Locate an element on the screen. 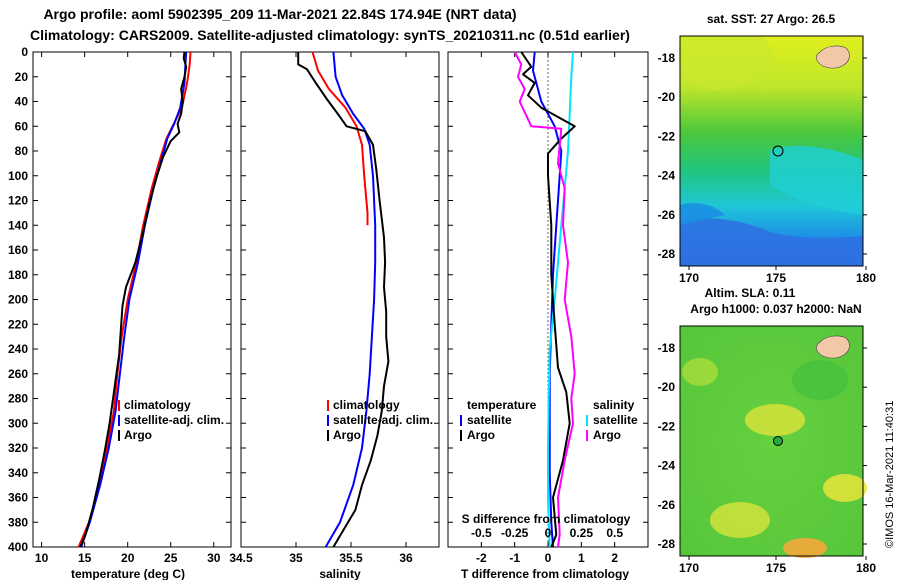  depth-tick-label: 320 is located at coordinates (18, 448).